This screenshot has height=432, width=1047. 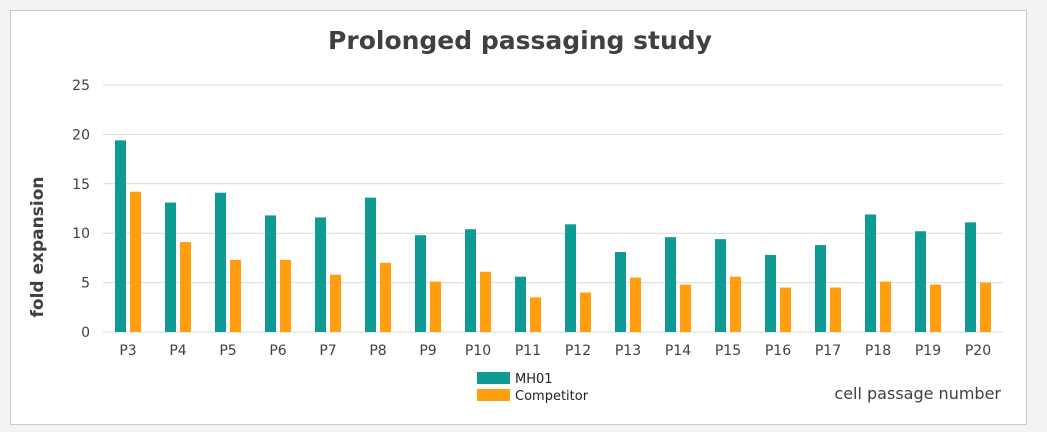 I want to click on legend: MH01 Competitor, so click(x=533, y=388).